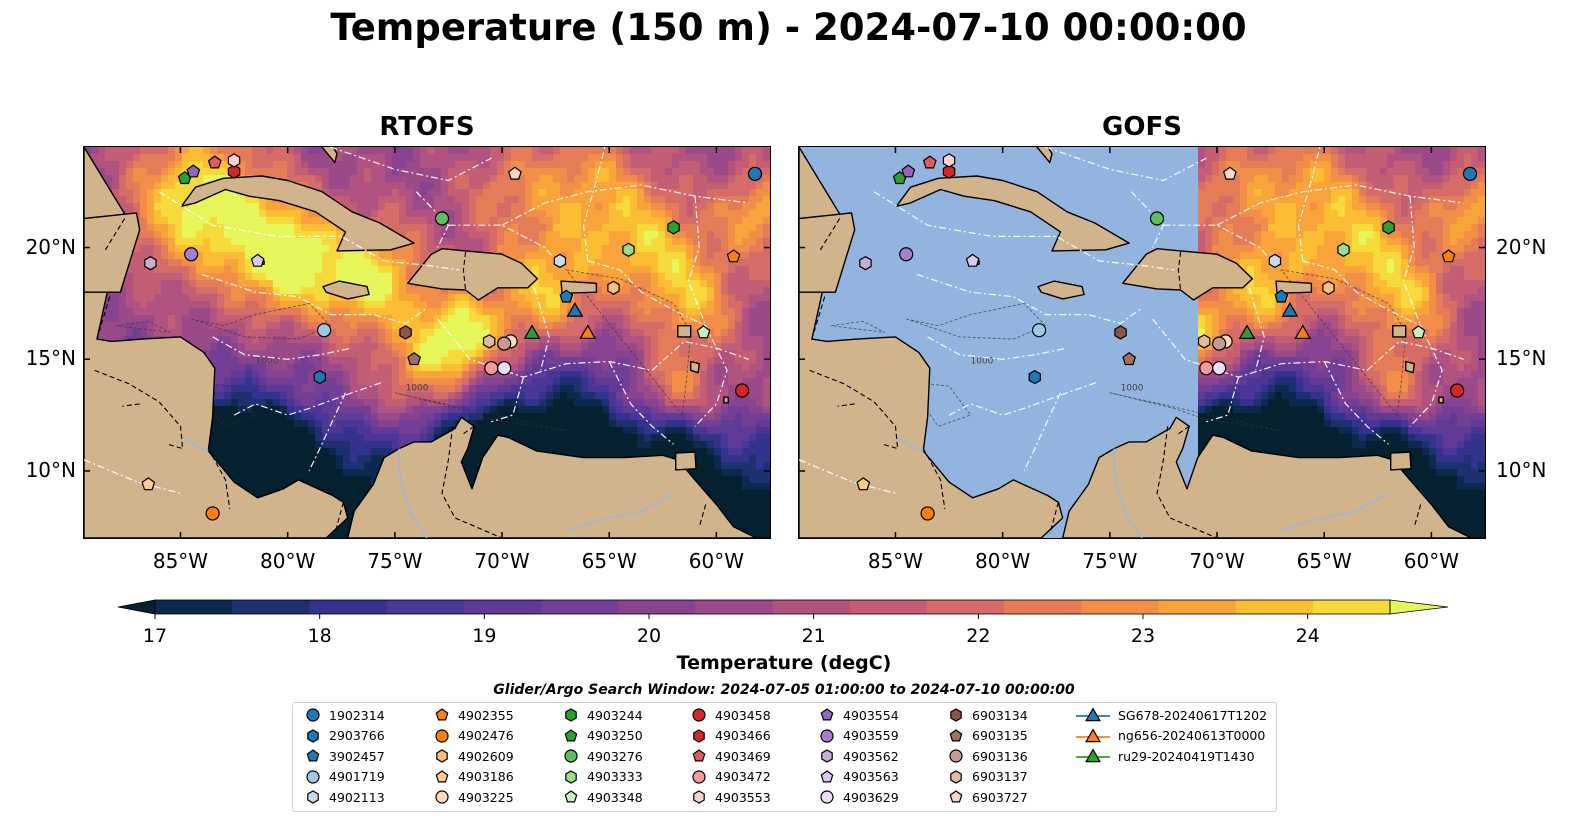 The width and height of the screenshot is (1577, 828). Describe the element at coordinates (143, 326) in the screenshot. I see `isobath-line` at that location.